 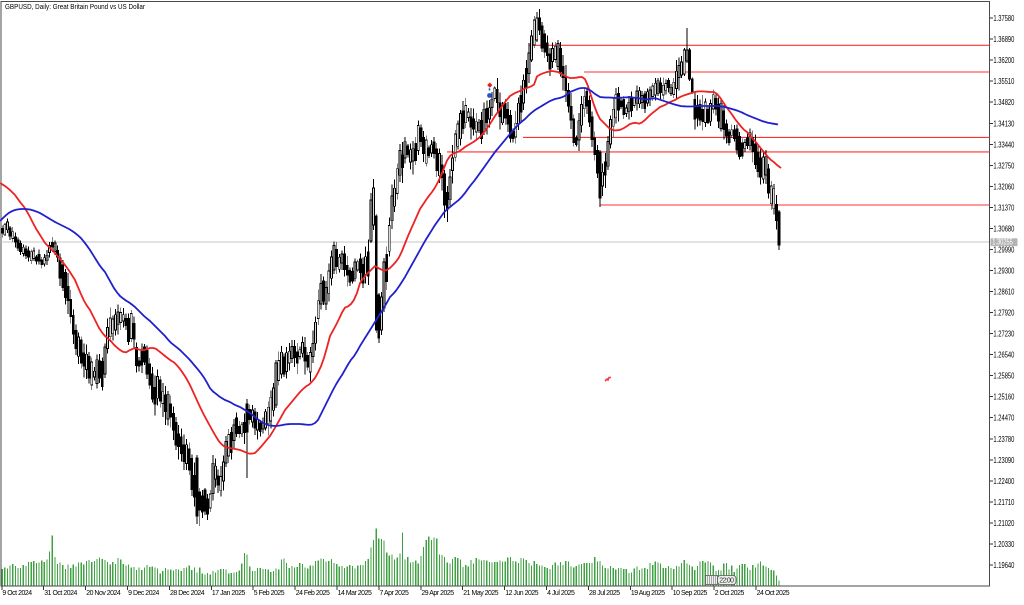 What do you see at coordinates (1003, 271) in the screenshot?
I see `svg-text: 1.29300` at bounding box center [1003, 271].